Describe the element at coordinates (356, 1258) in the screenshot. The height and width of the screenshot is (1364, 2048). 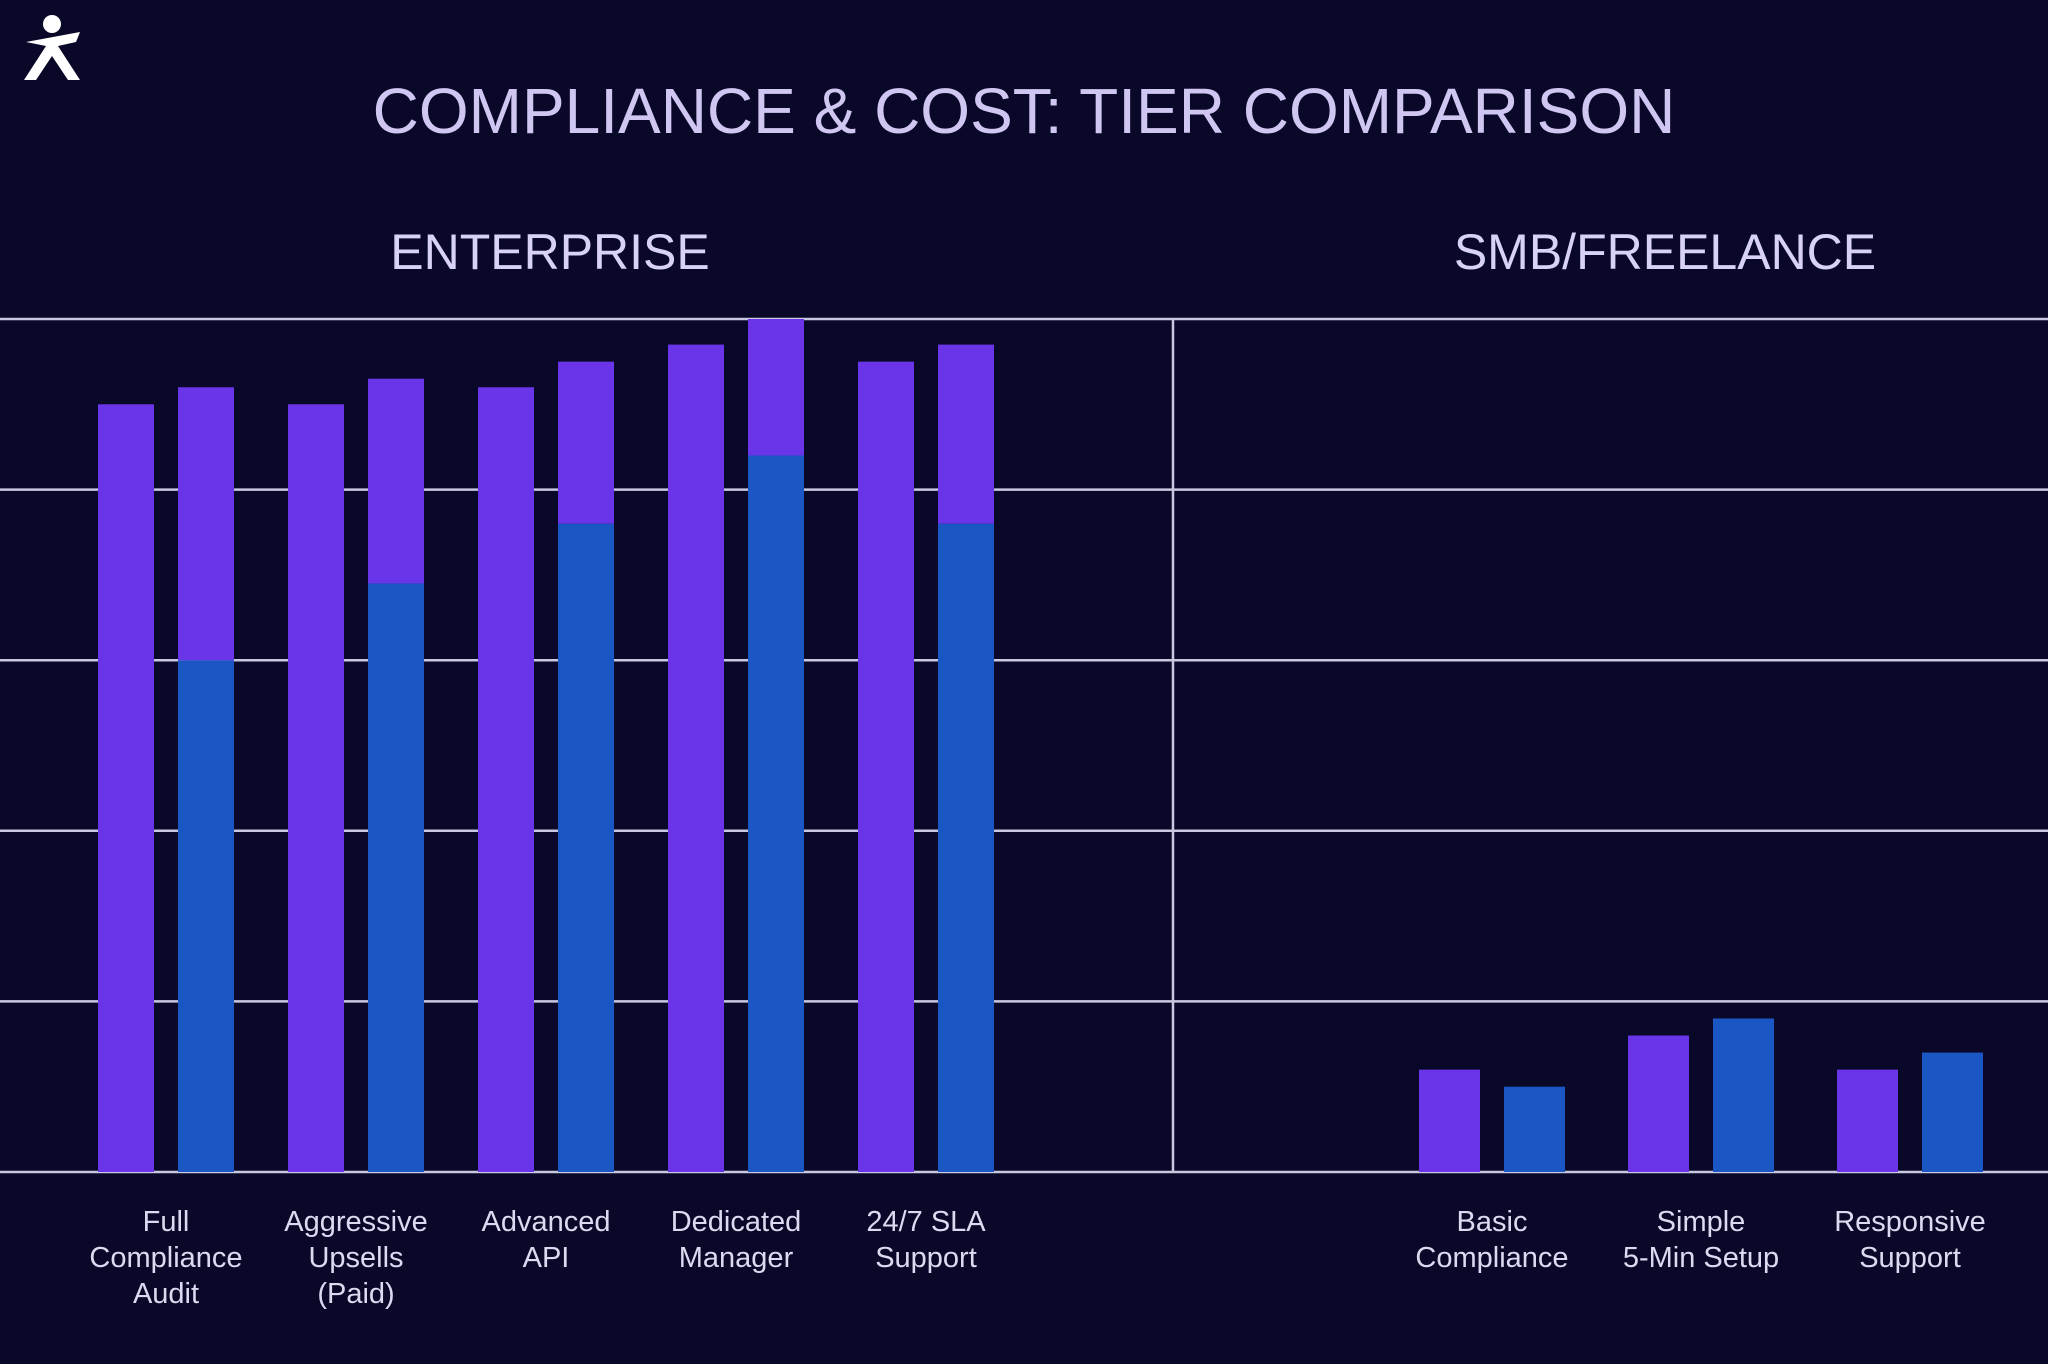
I see `x-tick-label: Aggressive Upsells (Paid)` at that location.